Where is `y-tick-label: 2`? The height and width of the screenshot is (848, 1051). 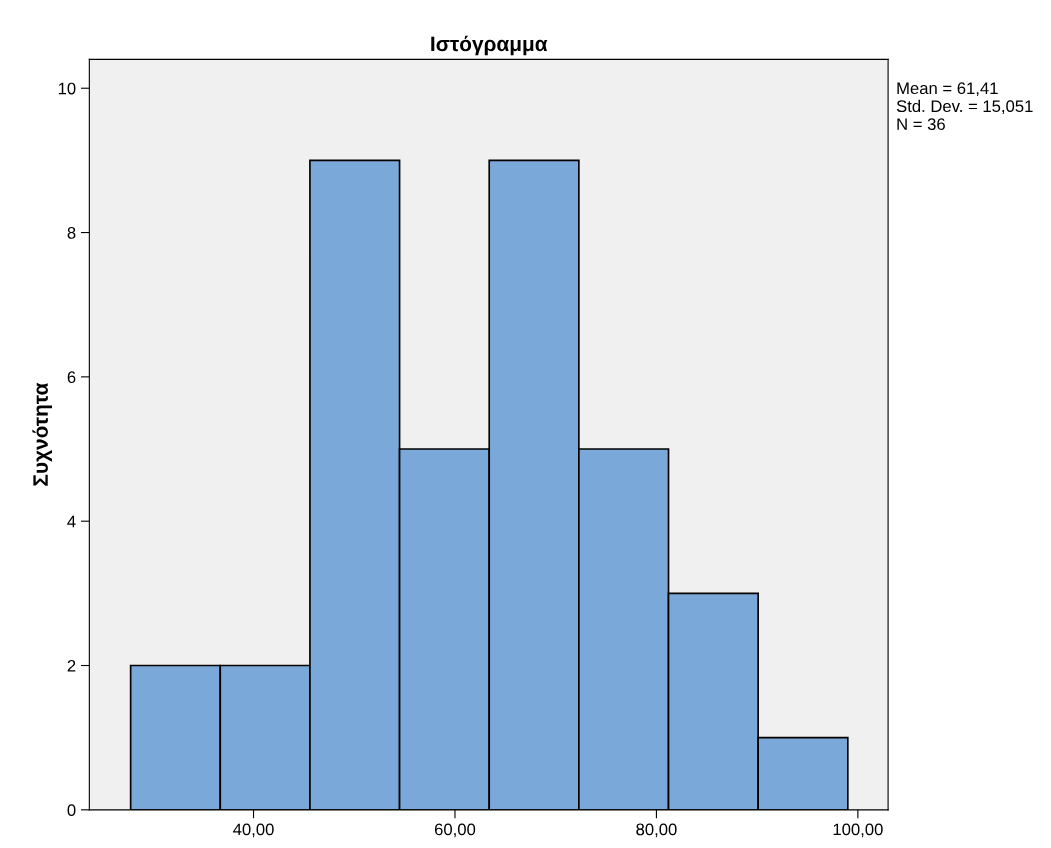 y-tick-label: 2 is located at coordinates (71, 665).